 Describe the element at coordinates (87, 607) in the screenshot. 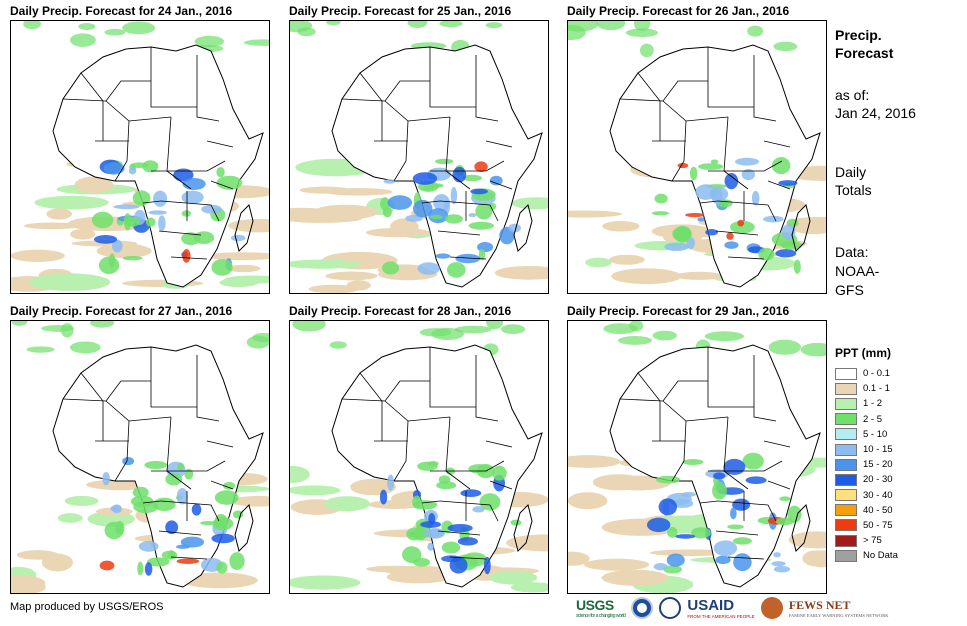

I see `map-credit: Map produced by USGS/EROS` at that location.